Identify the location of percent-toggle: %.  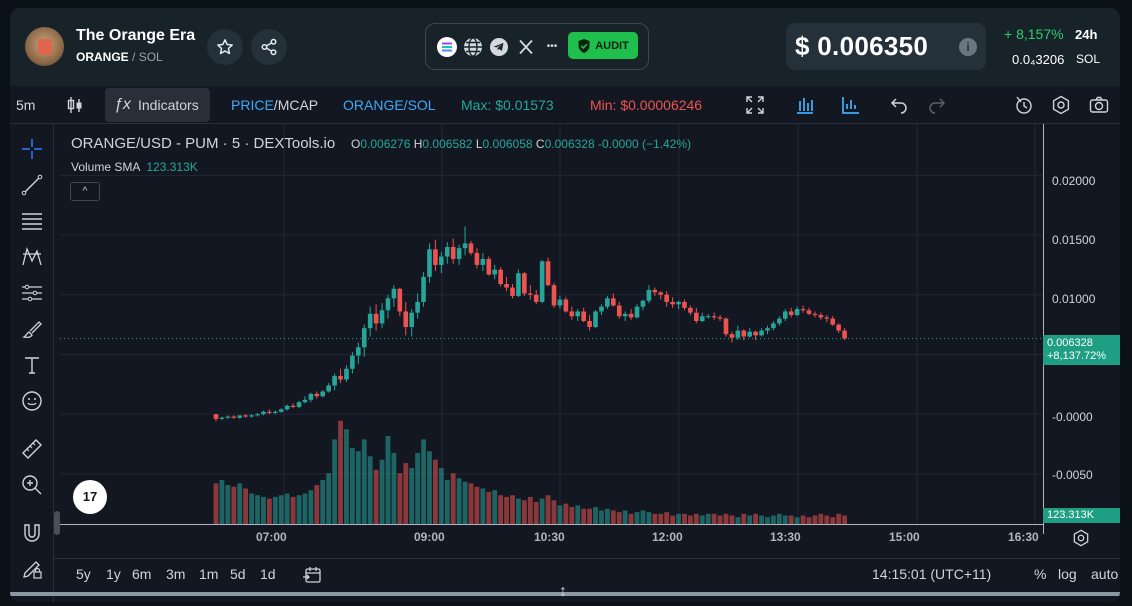
(1040, 574).